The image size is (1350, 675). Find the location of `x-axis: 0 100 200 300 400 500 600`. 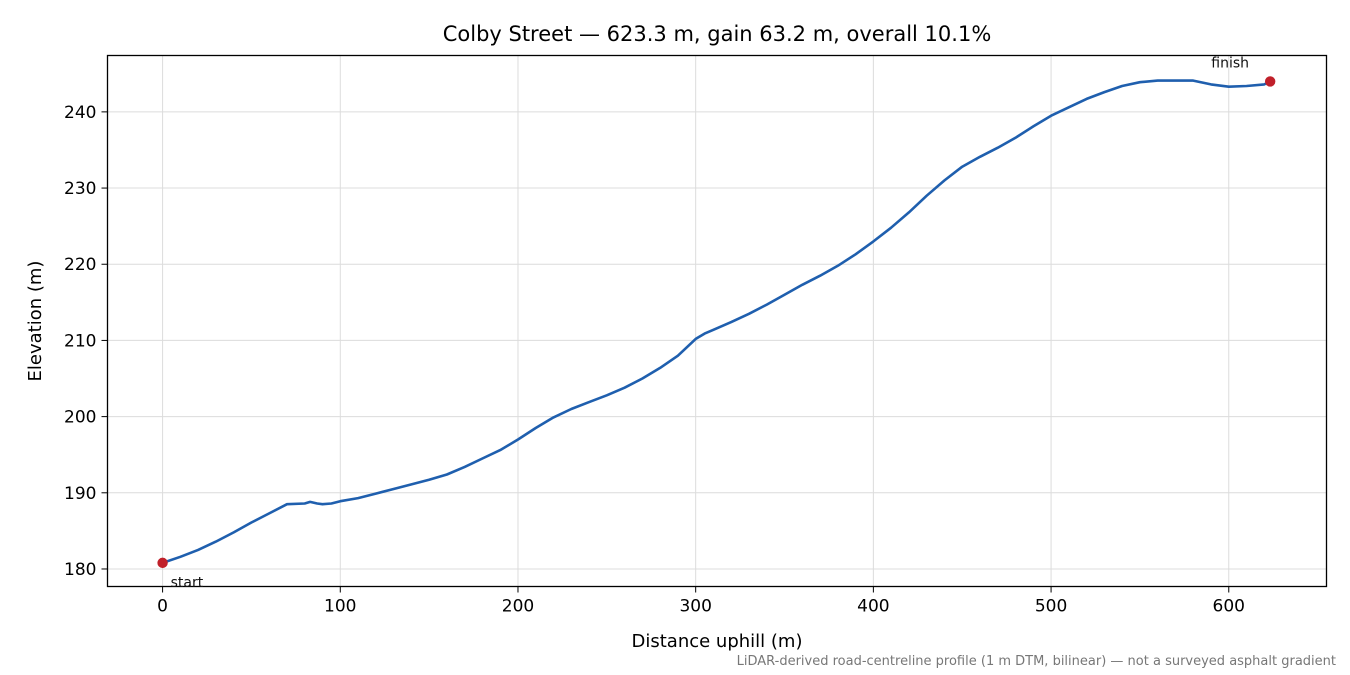

x-axis: 0 100 200 300 400 500 600 is located at coordinates (701, 601).